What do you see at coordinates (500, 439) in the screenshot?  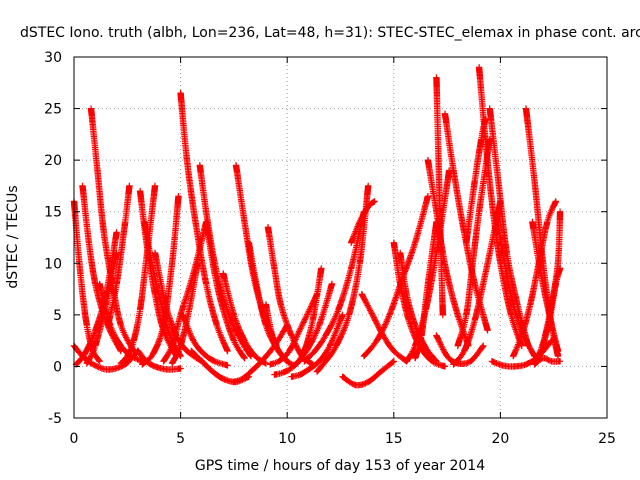 I see `x-tick-label: 20` at bounding box center [500, 439].